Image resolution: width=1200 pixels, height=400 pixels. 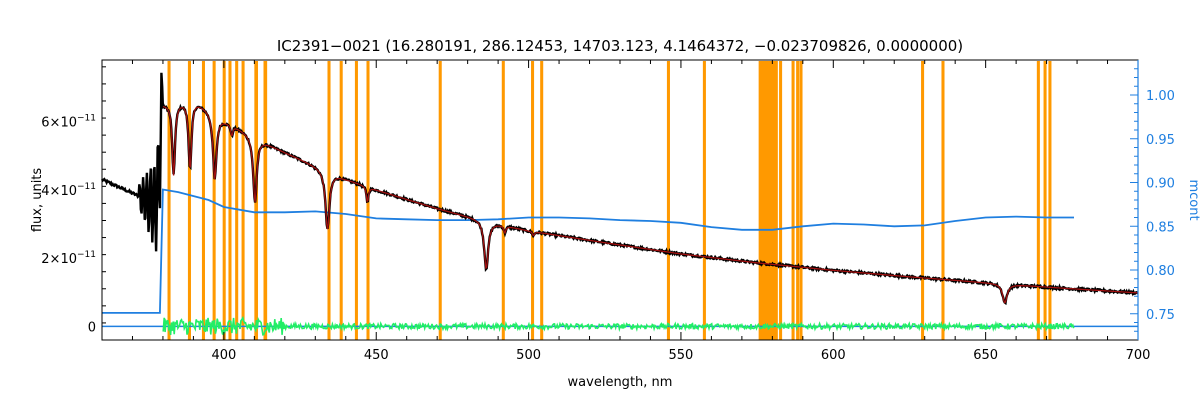 I want to click on y2-tick-label: 1.00, so click(x=1160, y=96).